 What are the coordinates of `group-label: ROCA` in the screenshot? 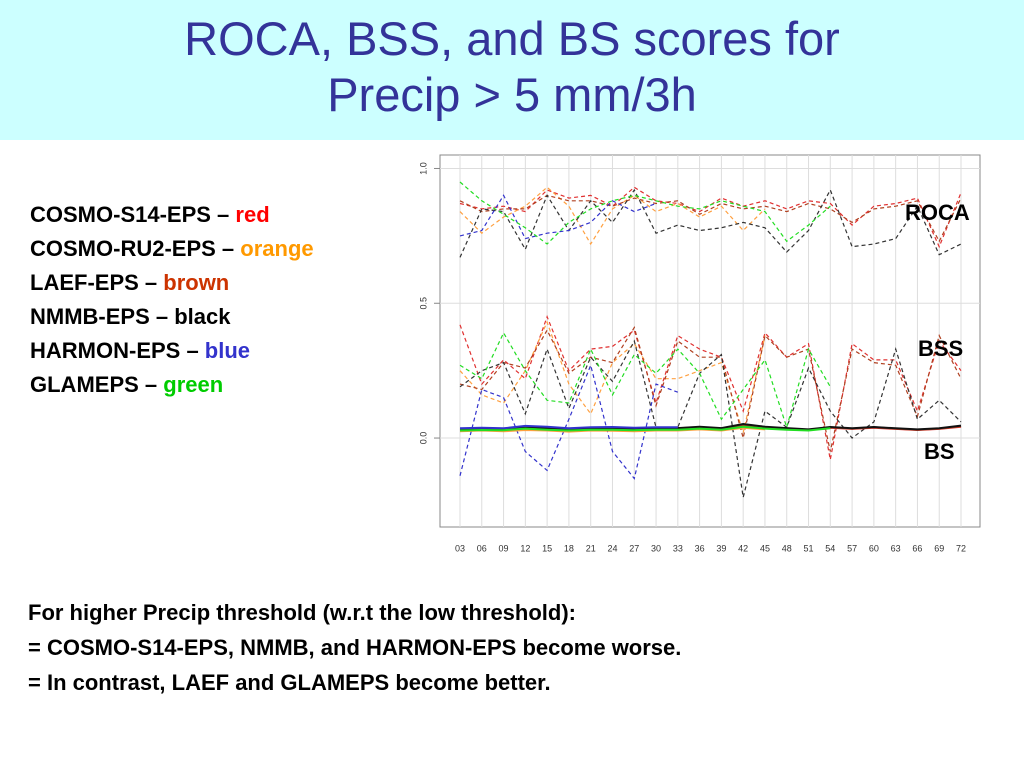 It's located at (937, 212).